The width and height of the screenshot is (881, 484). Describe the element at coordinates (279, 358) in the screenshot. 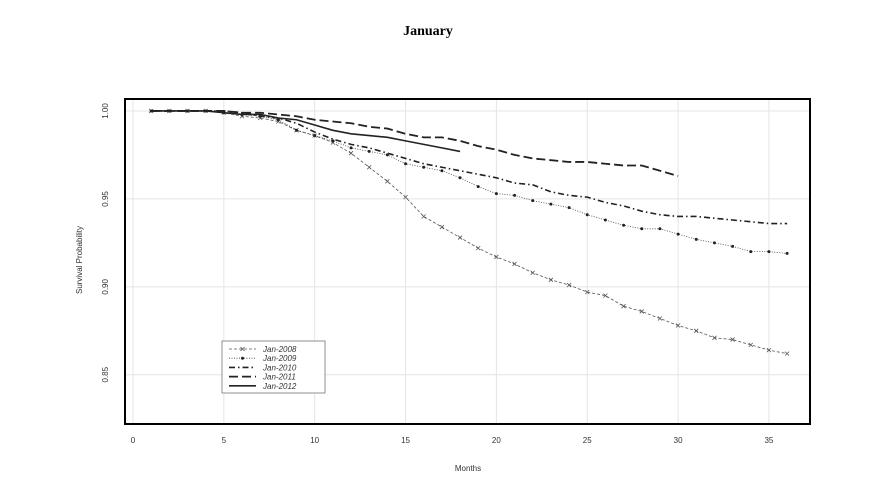

I see `legend-label: Jan-2009` at that location.